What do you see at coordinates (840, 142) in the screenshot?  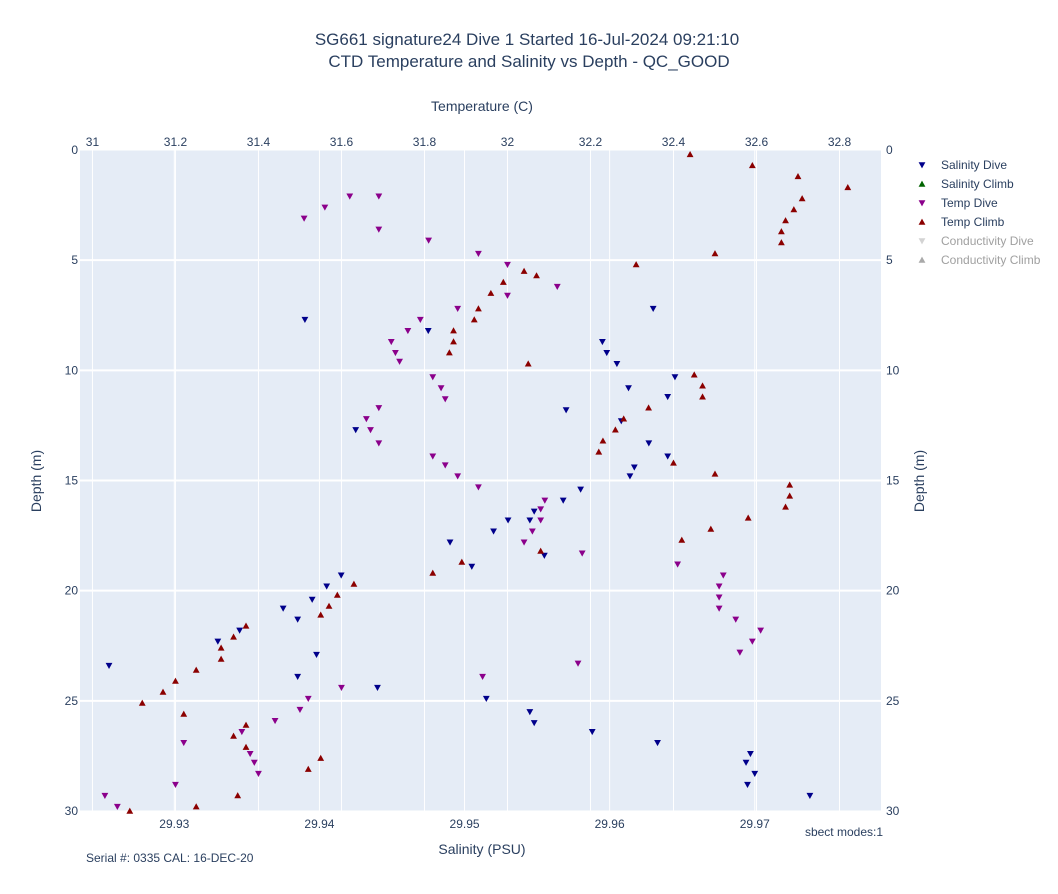 I see `x-top-tick-label: 32.8` at bounding box center [840, 142].